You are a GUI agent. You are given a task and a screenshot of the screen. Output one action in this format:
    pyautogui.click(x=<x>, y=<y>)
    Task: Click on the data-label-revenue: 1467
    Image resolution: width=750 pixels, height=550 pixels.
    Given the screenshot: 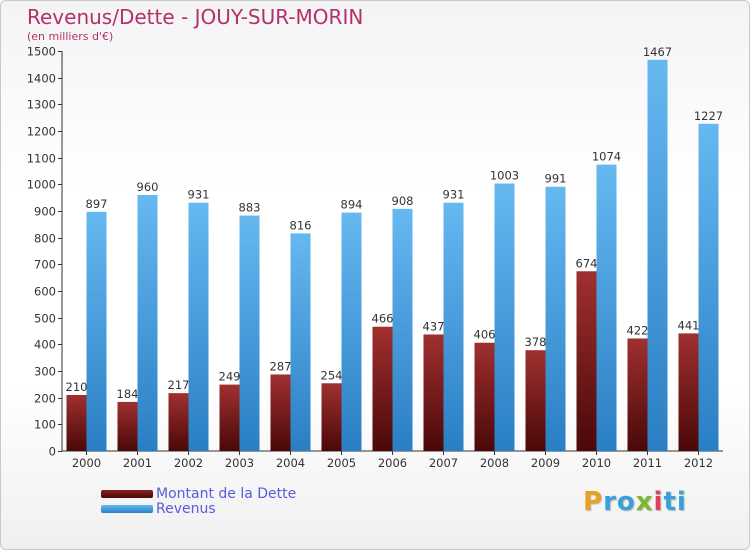 What is the action you would take?
    pyautogui.click(x=657, y=52)
    